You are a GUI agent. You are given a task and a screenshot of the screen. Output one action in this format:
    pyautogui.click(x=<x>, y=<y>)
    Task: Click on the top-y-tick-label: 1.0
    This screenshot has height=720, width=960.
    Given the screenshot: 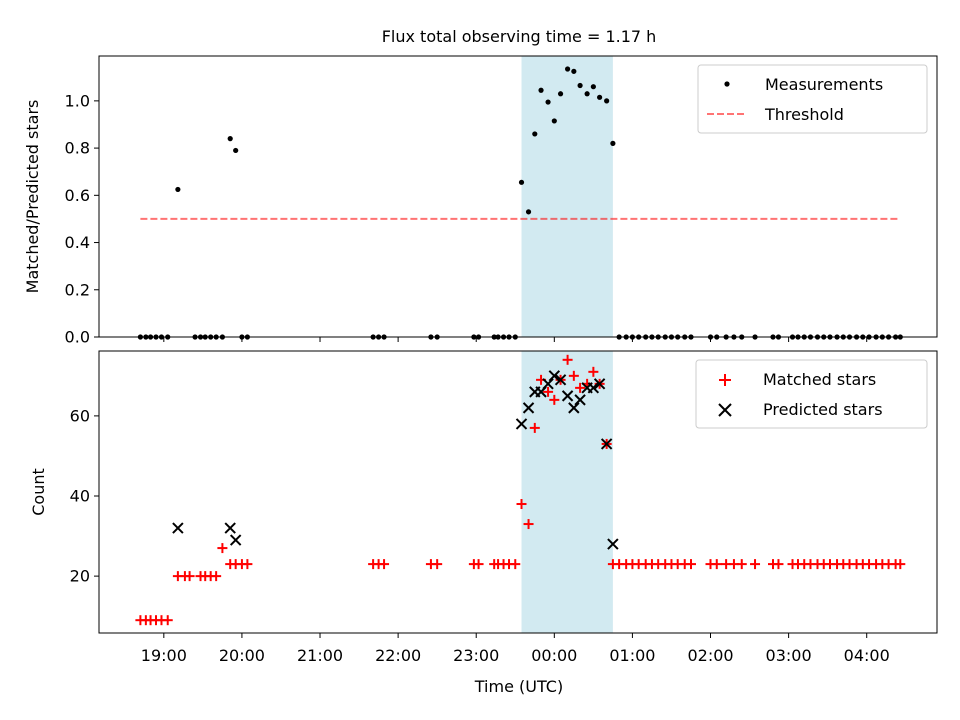 What is the action you would take?
    pyautogui.click(x=77, y=100)
    